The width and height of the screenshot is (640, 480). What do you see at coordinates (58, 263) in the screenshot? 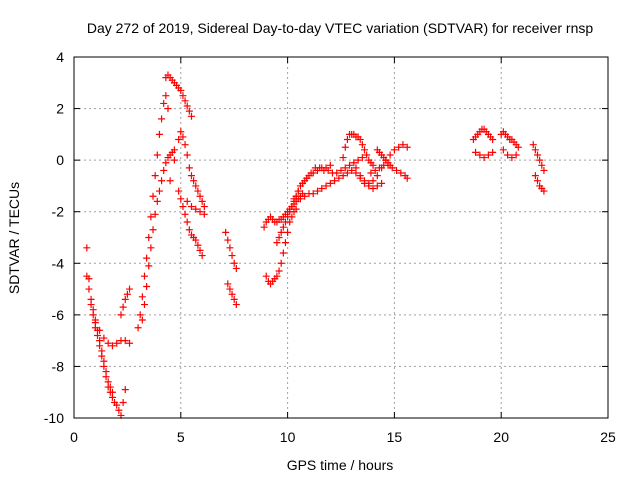
I see `y-tick-label: -4` at bounding box center [58, 263].